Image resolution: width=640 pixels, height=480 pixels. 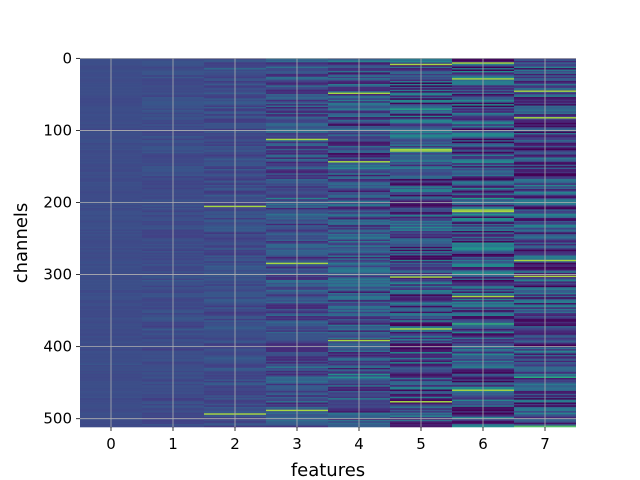 I want to click on y-tick-label: 400, so click(x=57, y=347).